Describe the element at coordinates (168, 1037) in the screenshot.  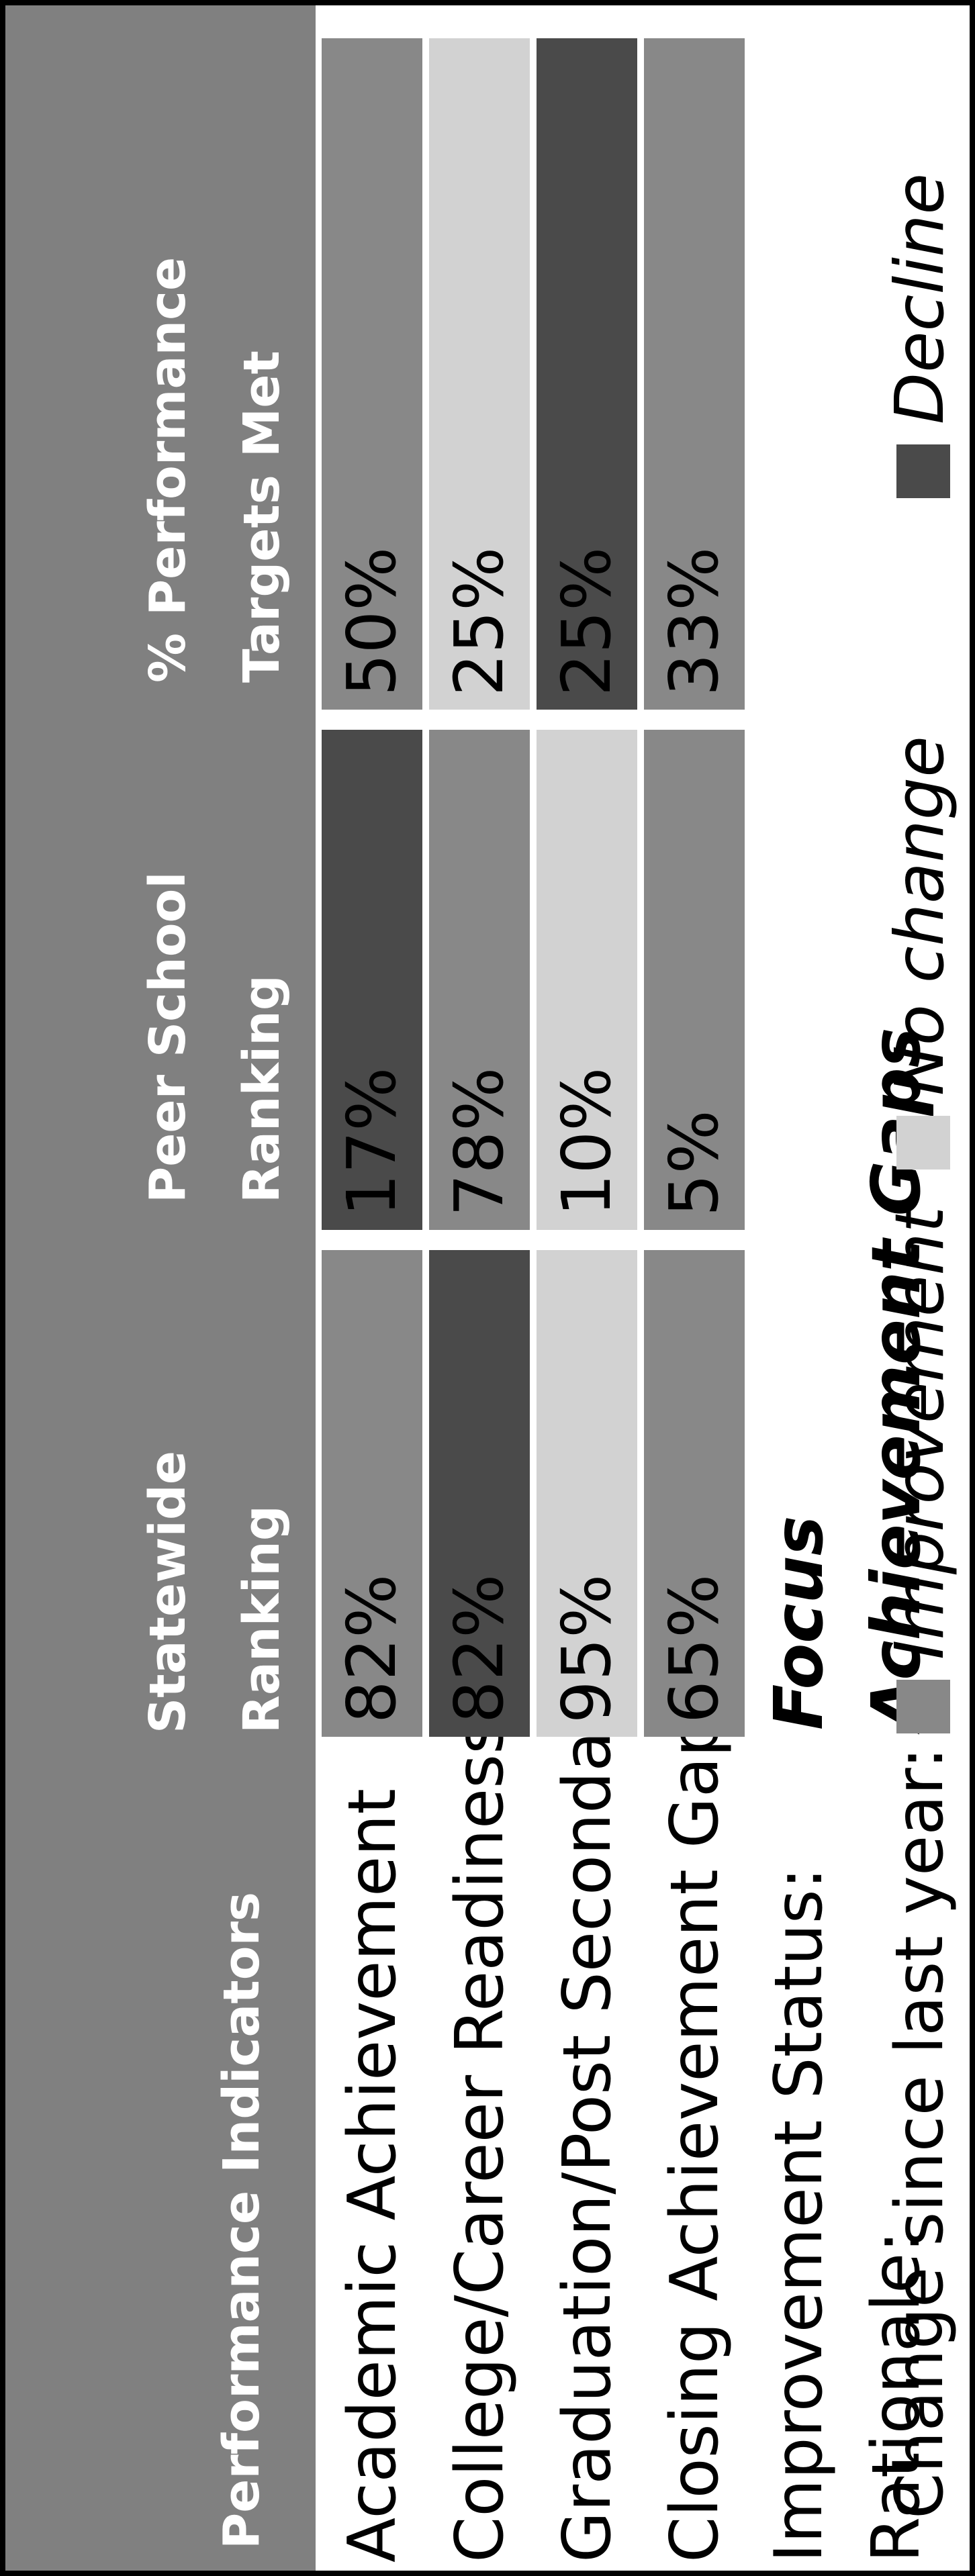
I see `header-peer-line1: Peer School` at that location.